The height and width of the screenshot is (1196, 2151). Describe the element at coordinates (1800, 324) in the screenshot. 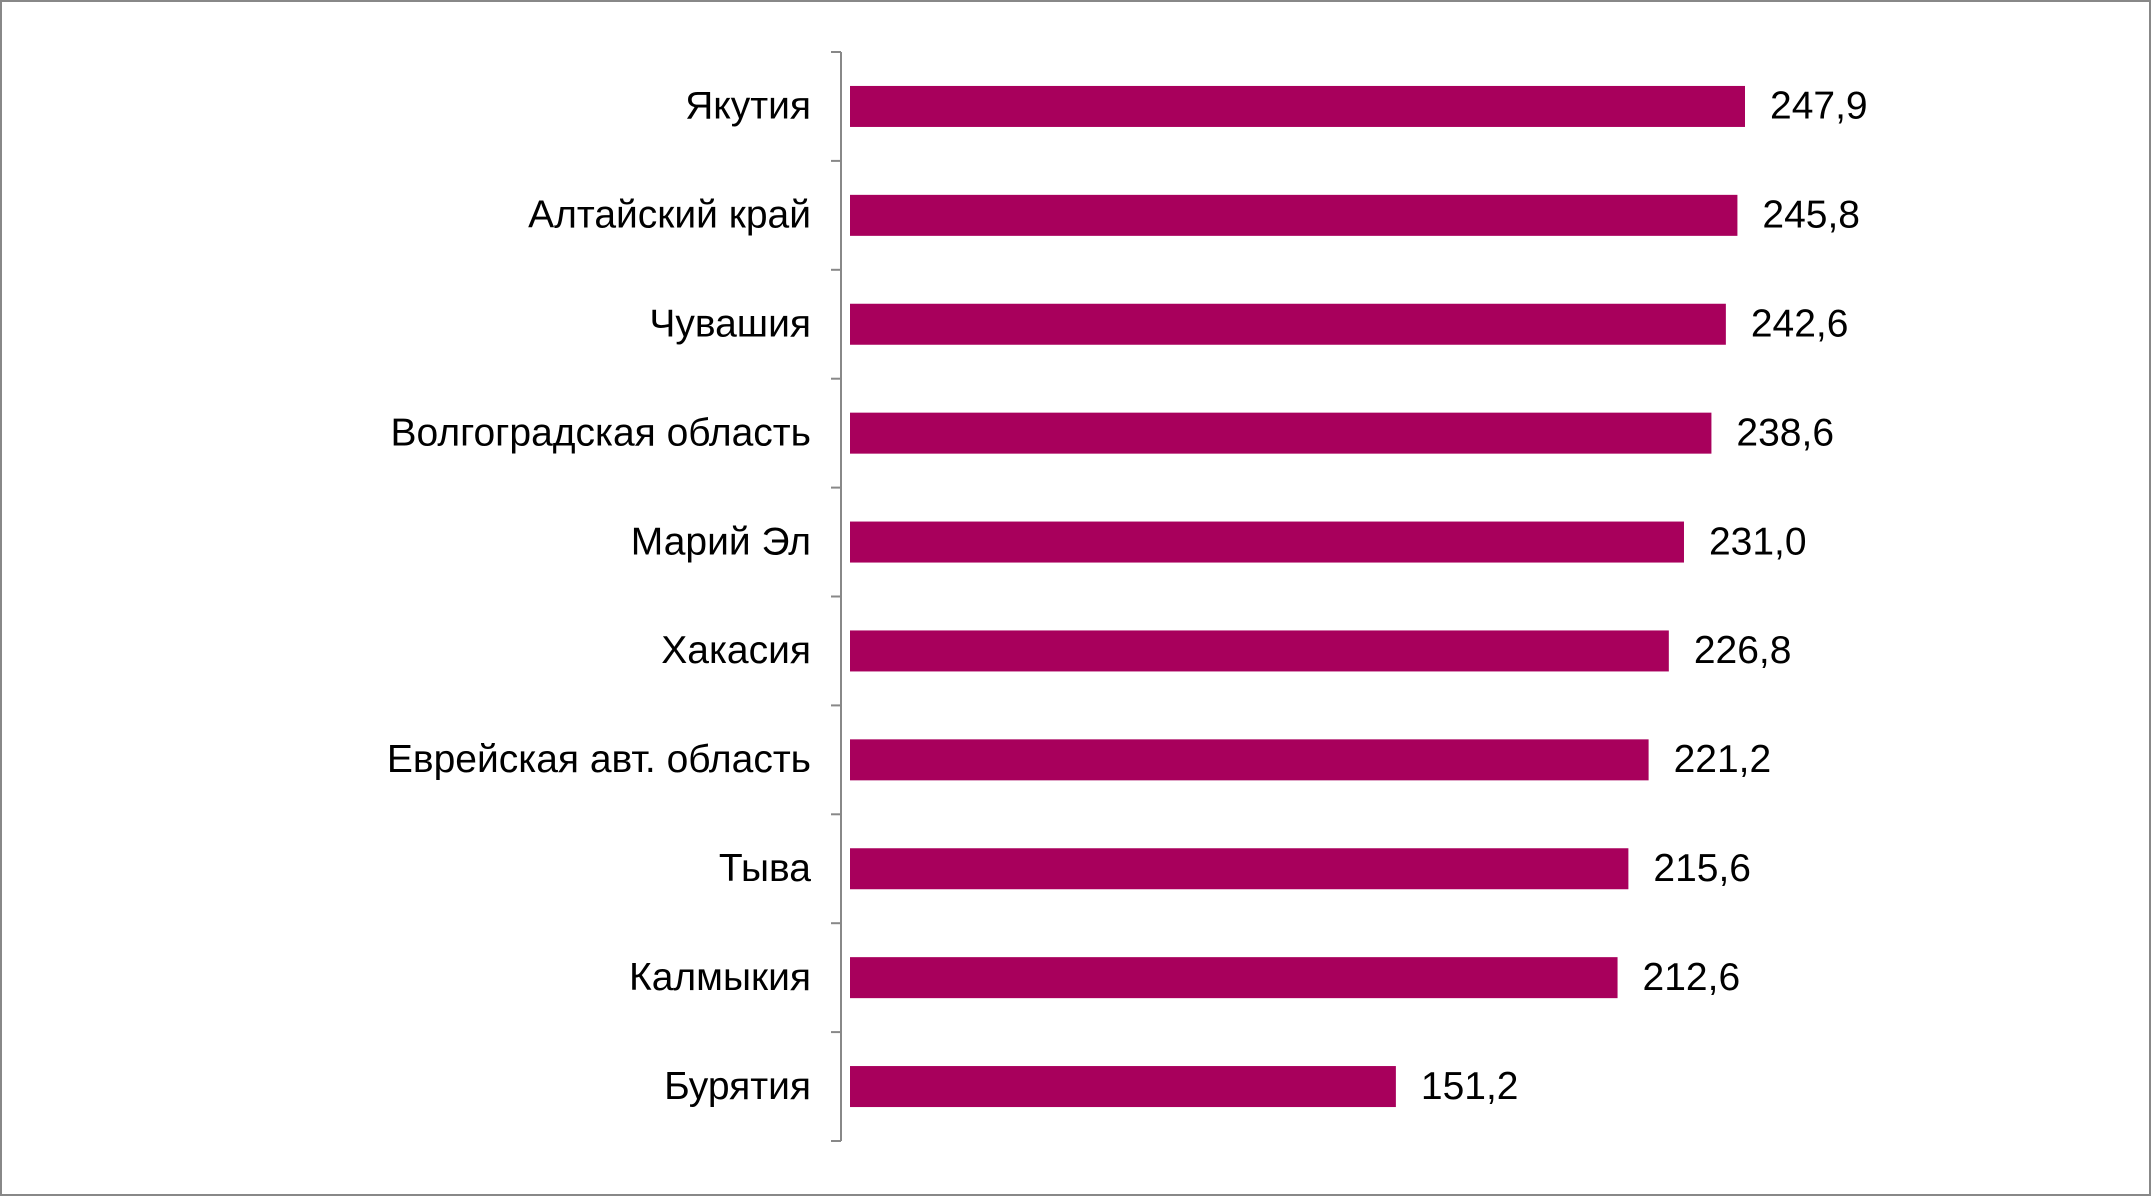

I see `value-label: 242,6` at that location.